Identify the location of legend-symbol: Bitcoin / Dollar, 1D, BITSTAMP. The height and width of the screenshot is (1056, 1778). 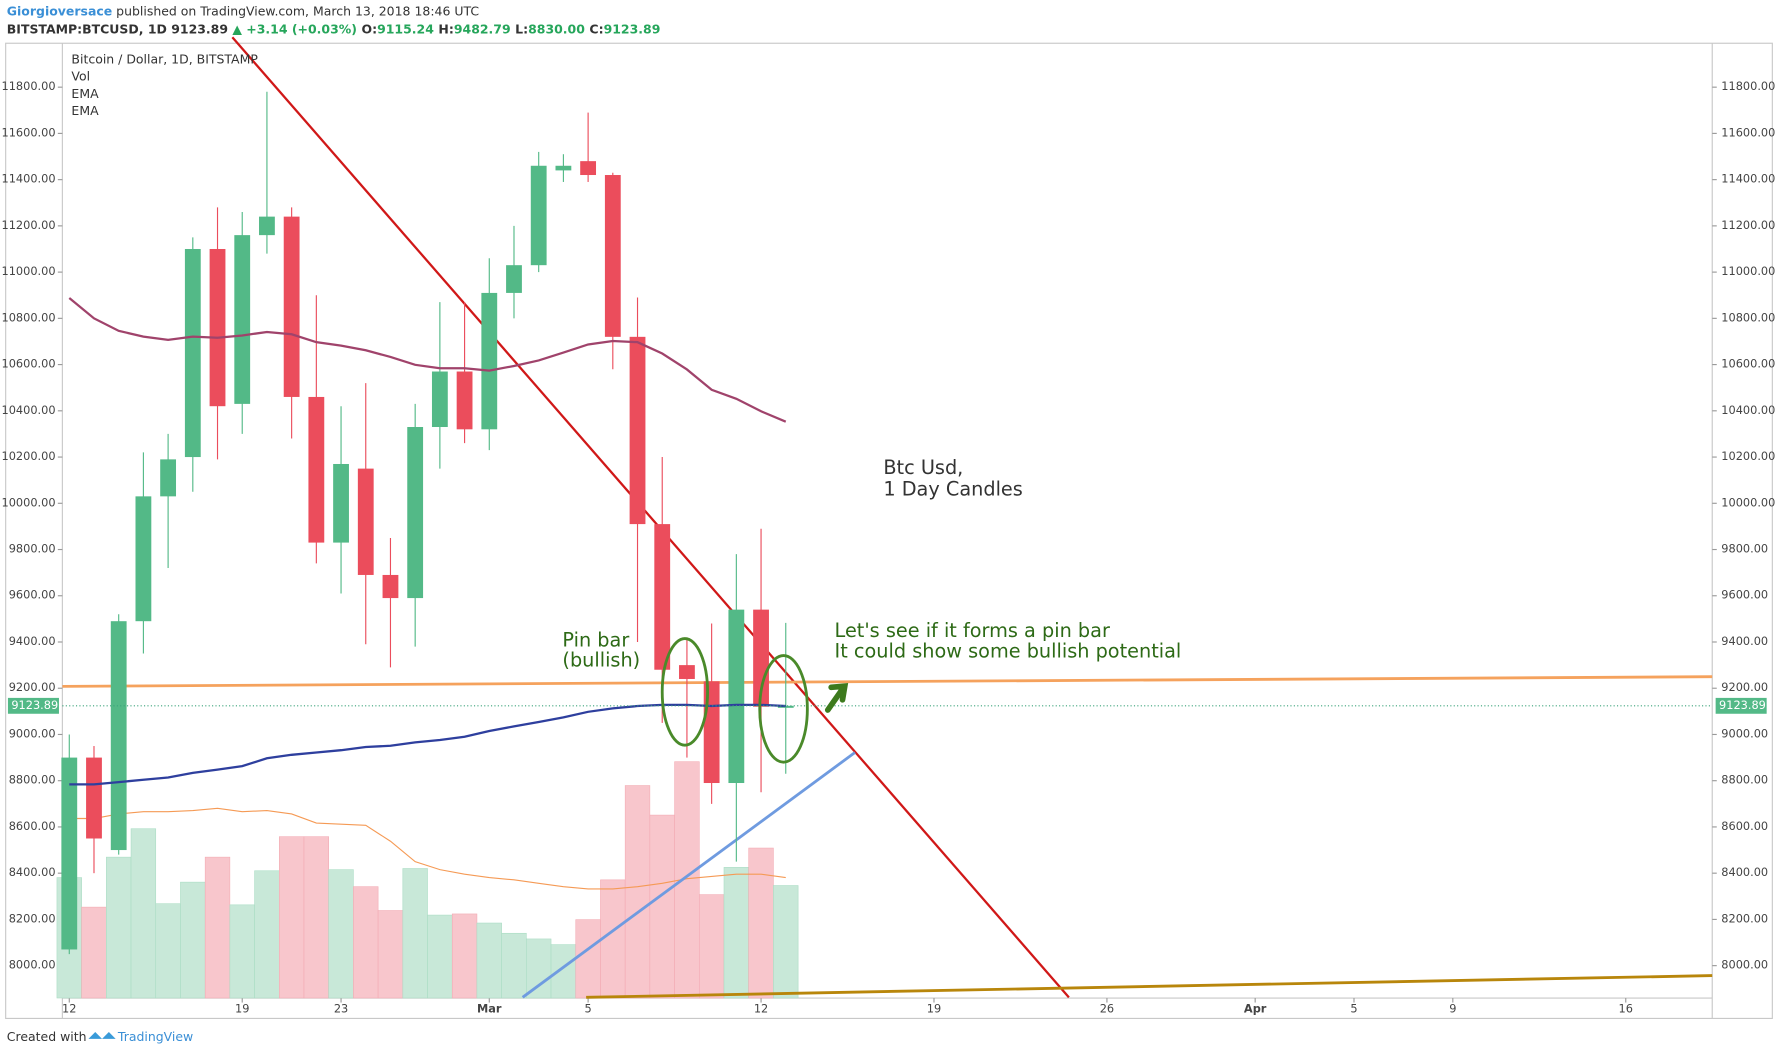
(164, 59).